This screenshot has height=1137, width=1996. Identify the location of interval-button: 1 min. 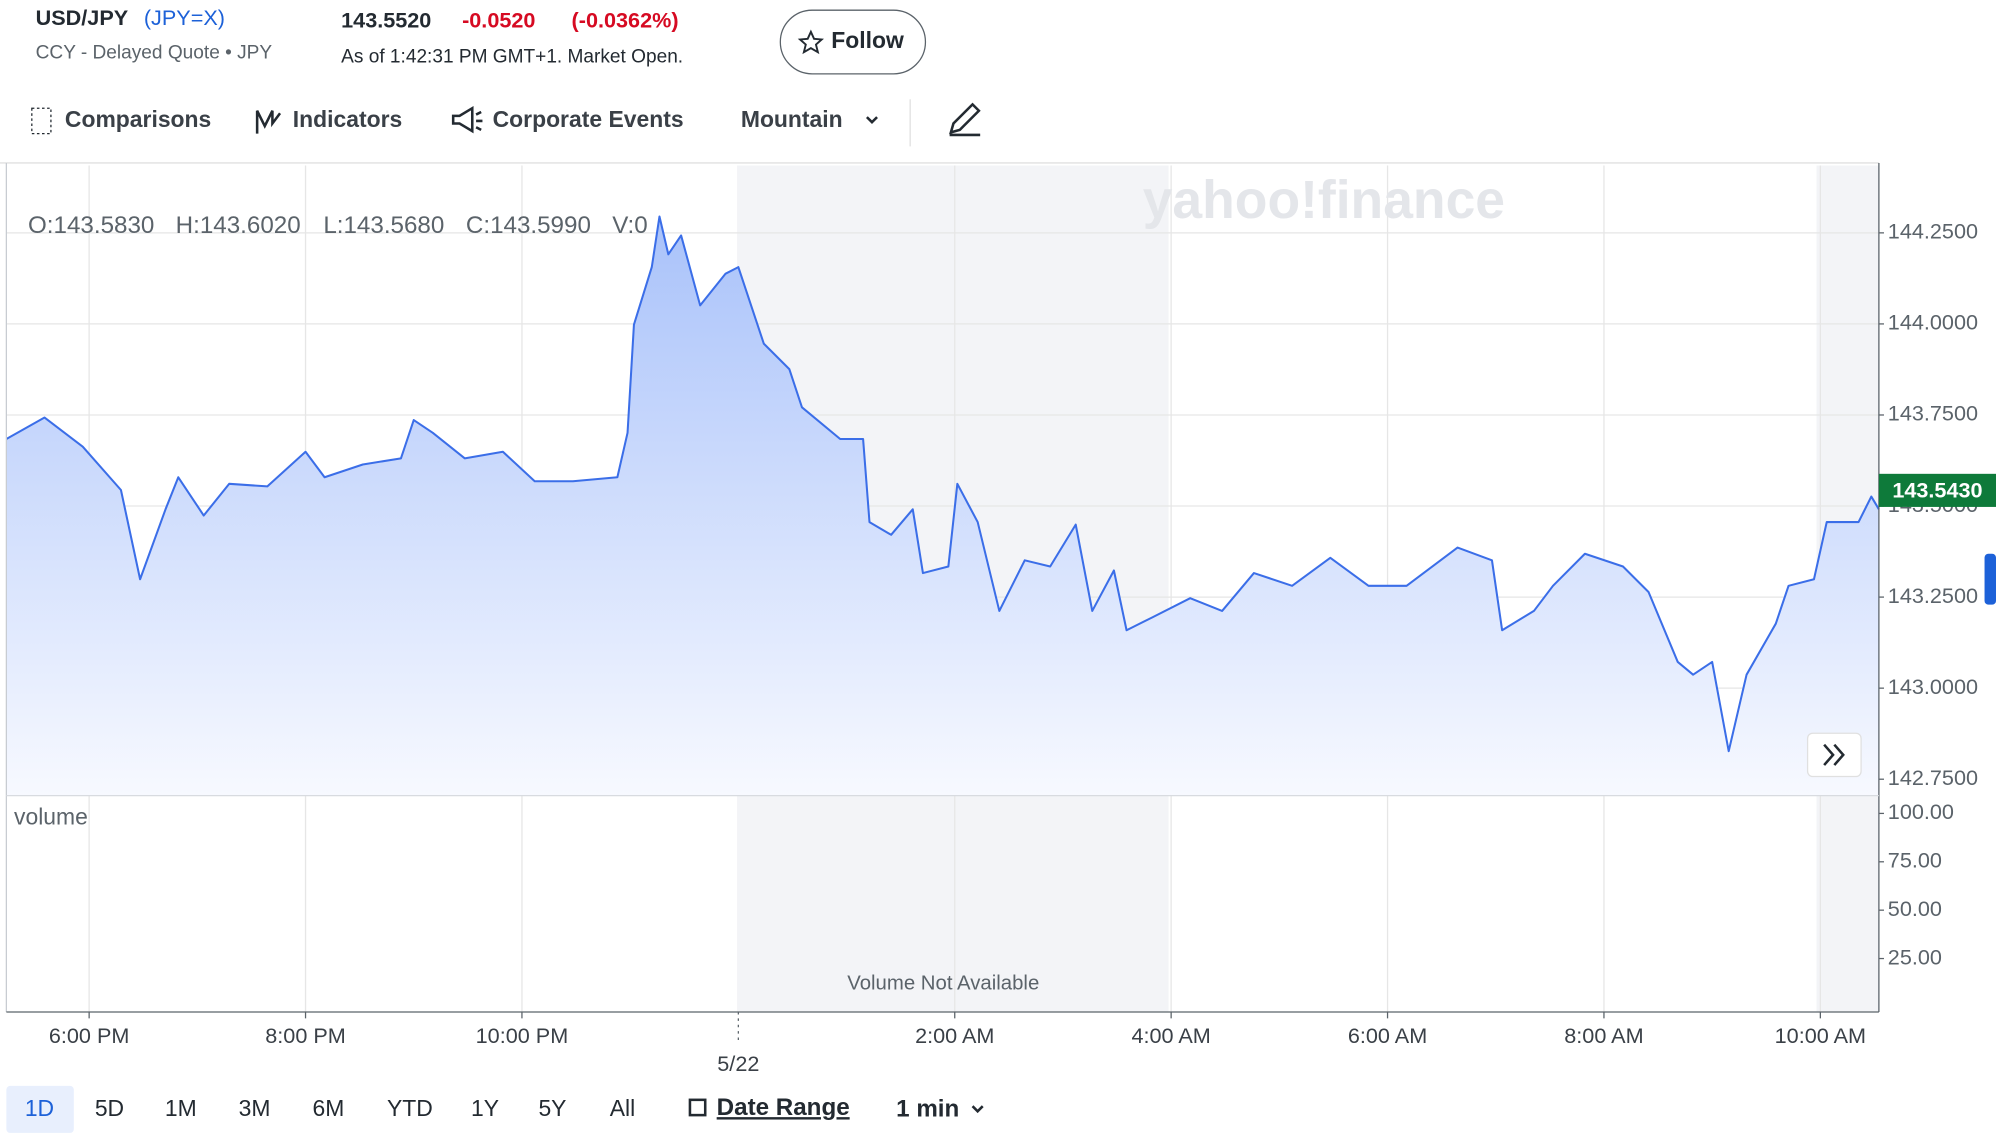
(927, 1108).